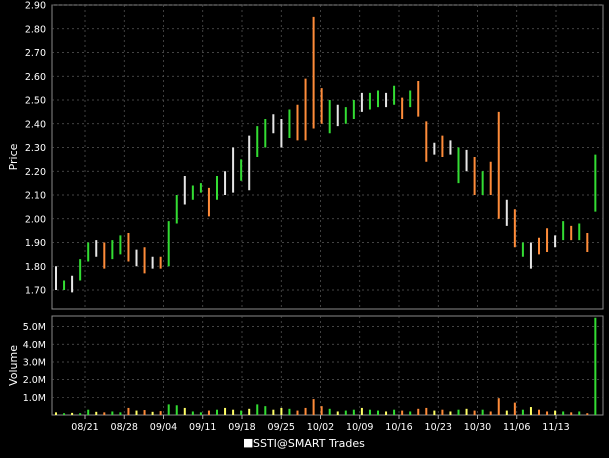 The height and width of the screenshot is (458, 609). What do you see at coordinates (398, 427) in the screenshot?
I see `x-tick-label: 10/16` at bounding box center [398, 427].